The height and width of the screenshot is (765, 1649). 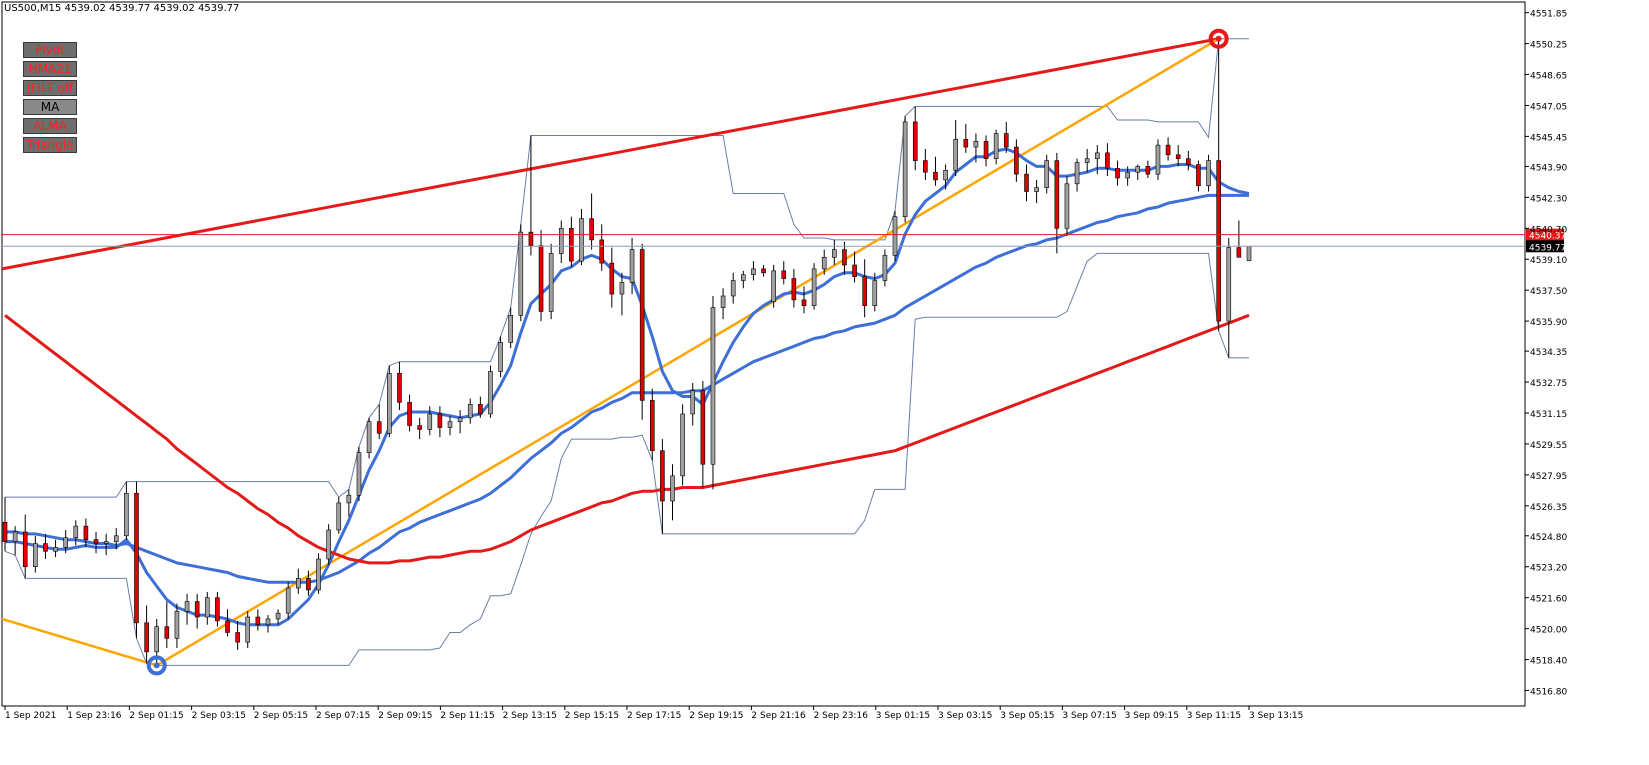 What do you see at coordinates (50, 50) in the screenshot?
I see `pivot-button: Pivot` at bounding box center [50, 50].